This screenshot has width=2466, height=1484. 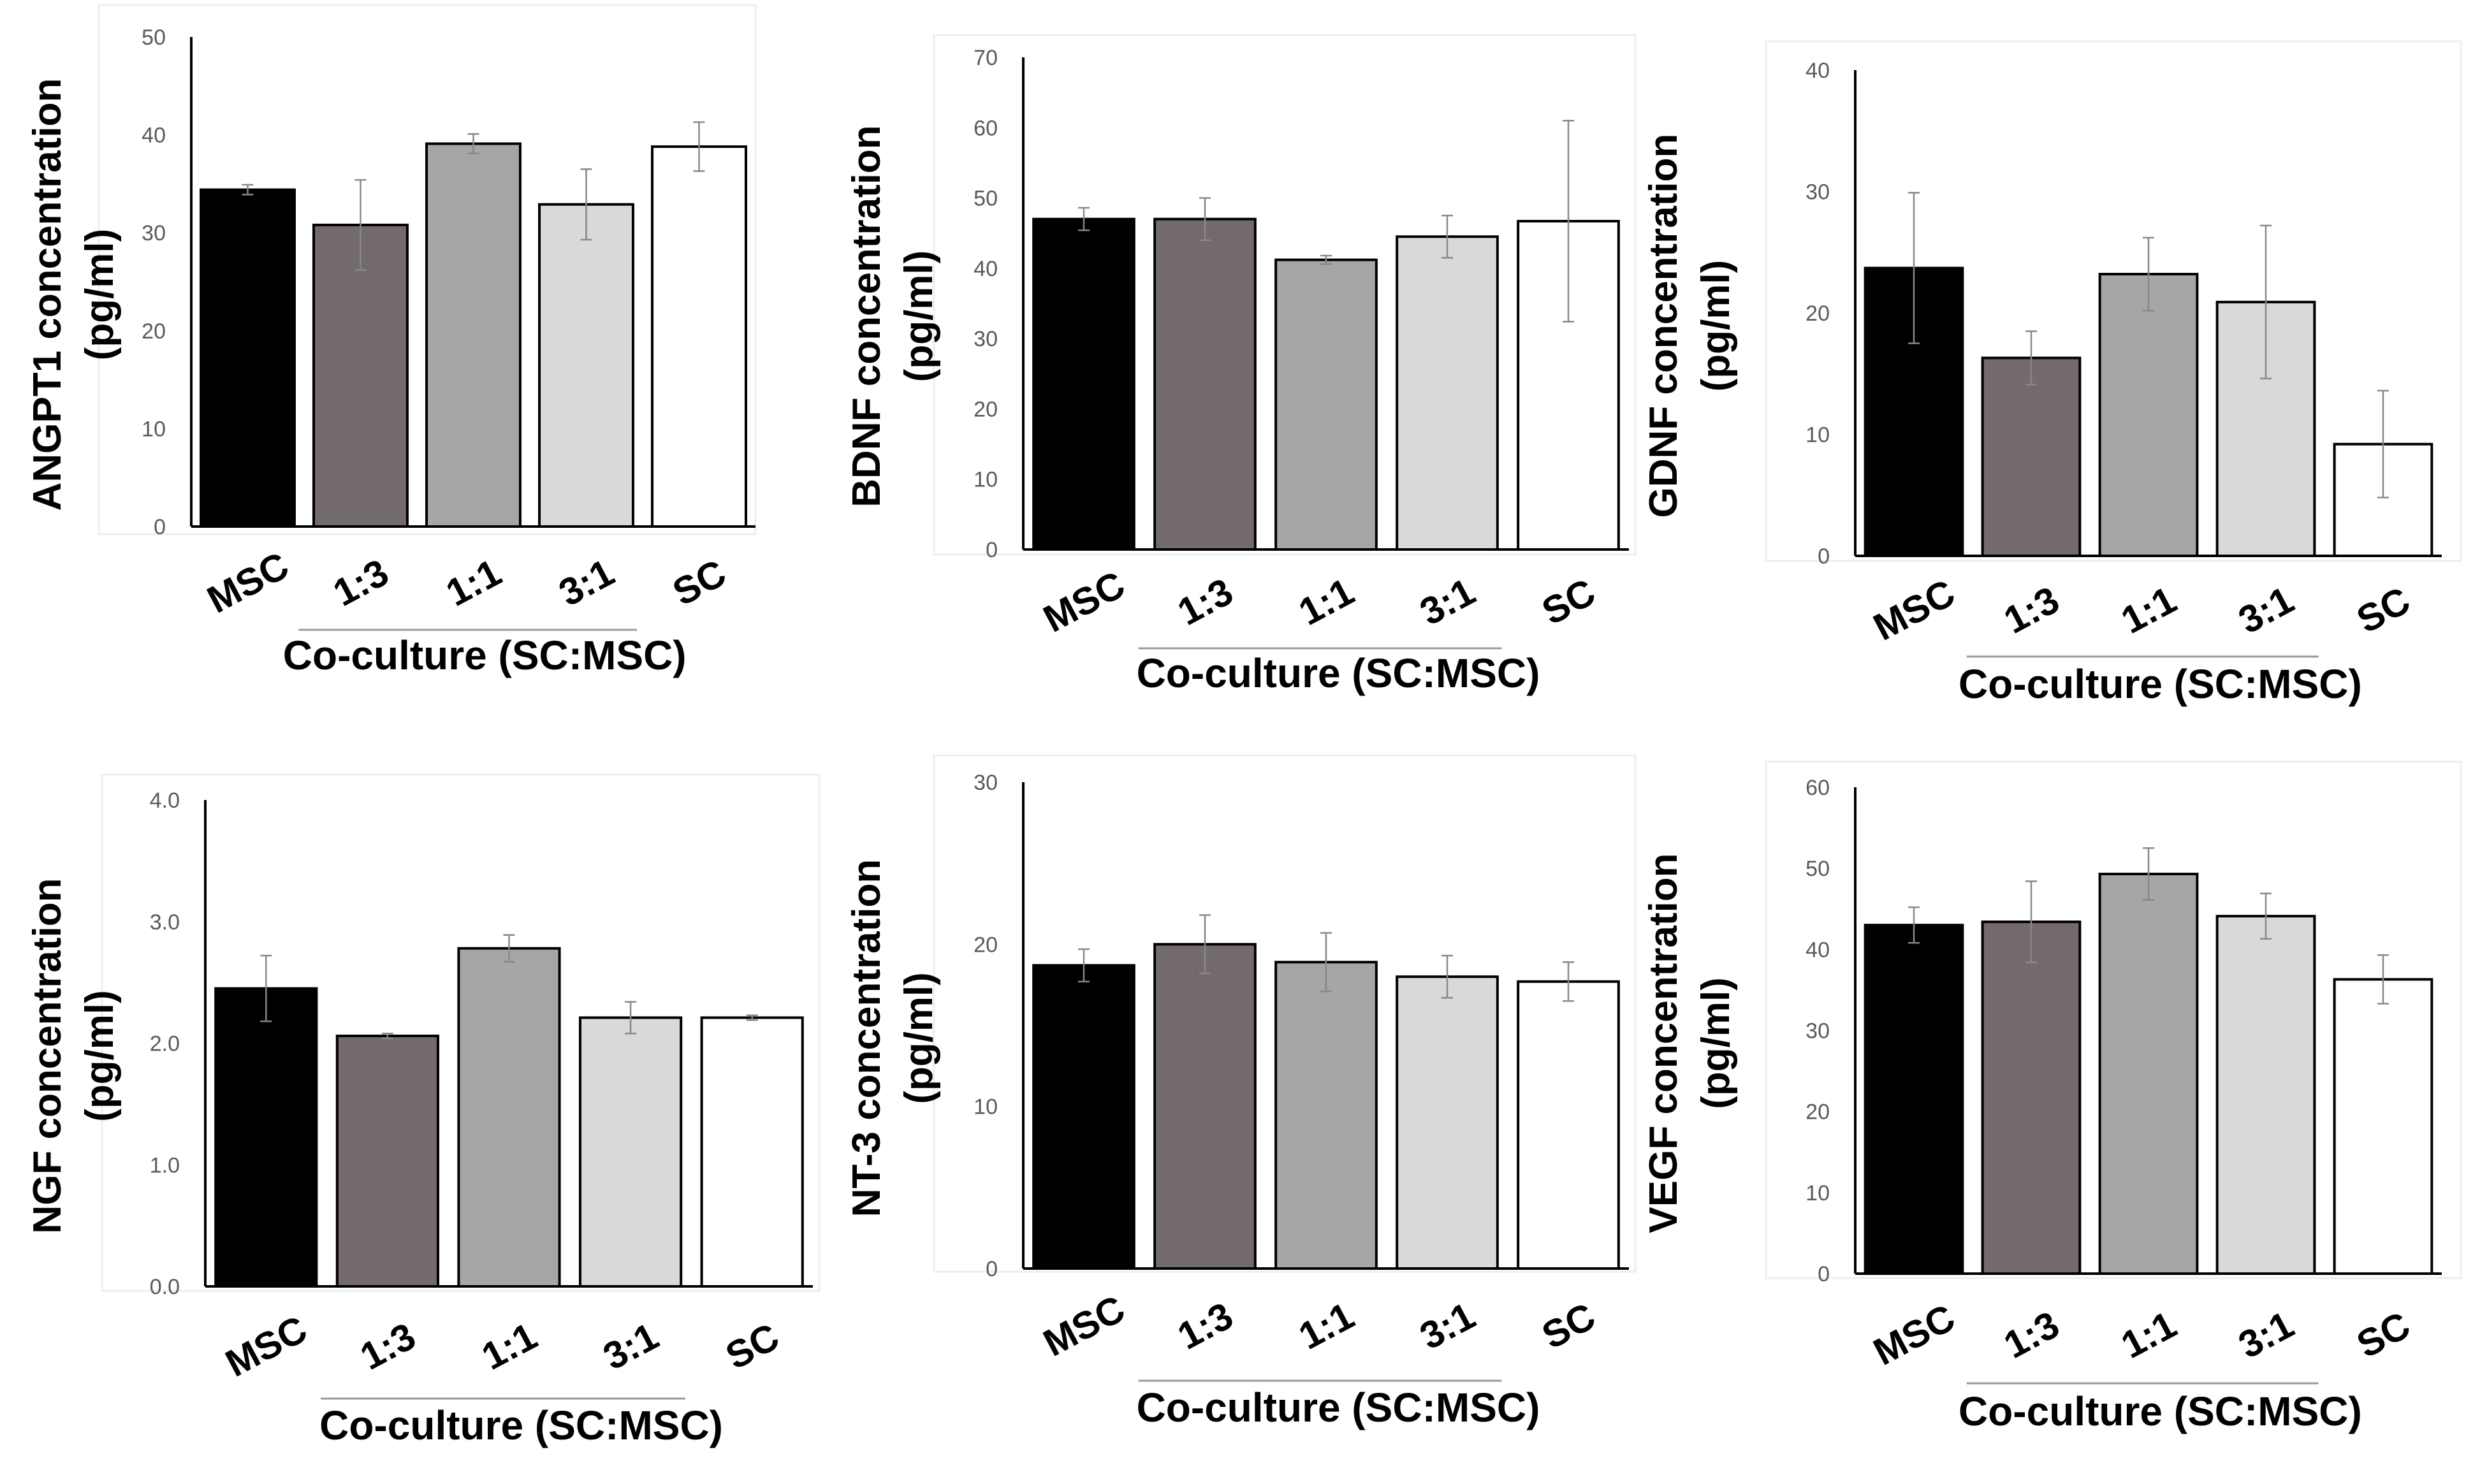 I want to click on y-tick-label: 2.0, so click(x=165, y=1044).